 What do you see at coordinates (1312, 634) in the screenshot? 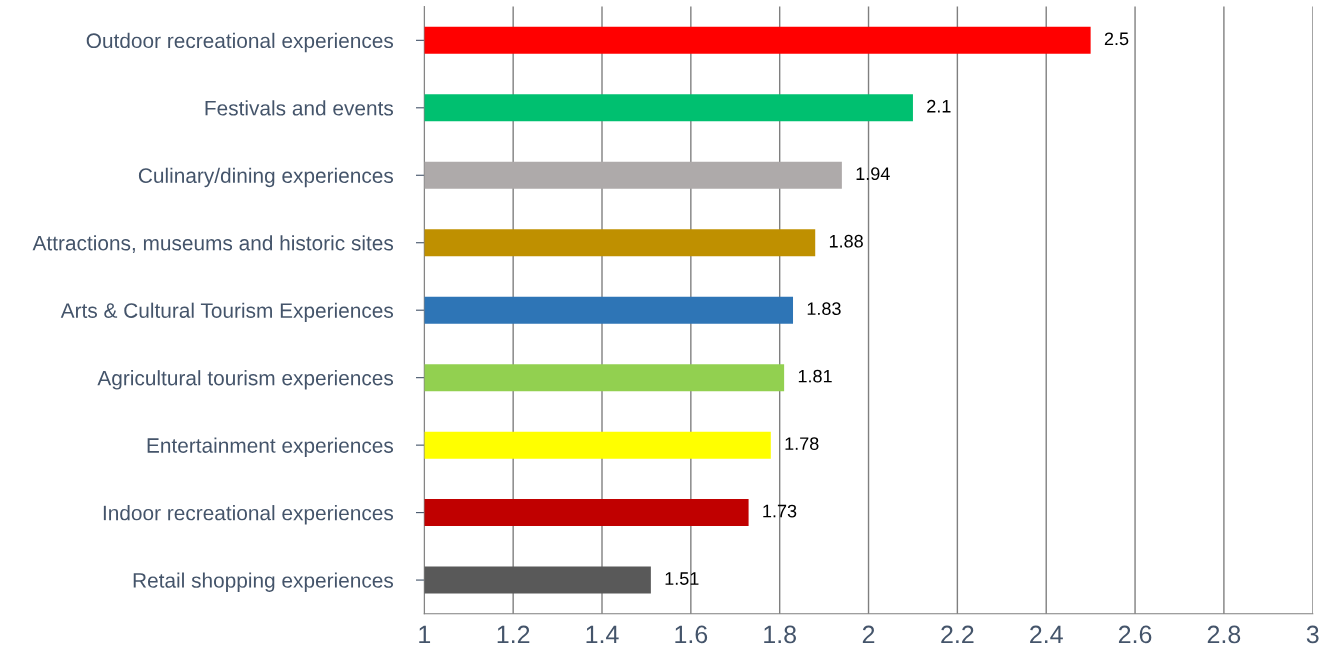
I see `x-tick-label: 3` at bounding box center [1312, 634].